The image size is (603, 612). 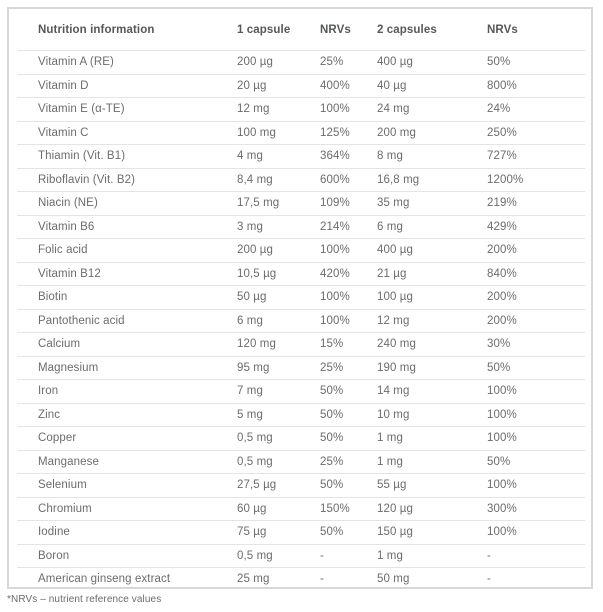 What do you see at coordinates (301, 132) in the screenshot?
I see `table-row: Vitamin C 100 mg 125% 200 mg 250%` at bounding box center [301, 132].